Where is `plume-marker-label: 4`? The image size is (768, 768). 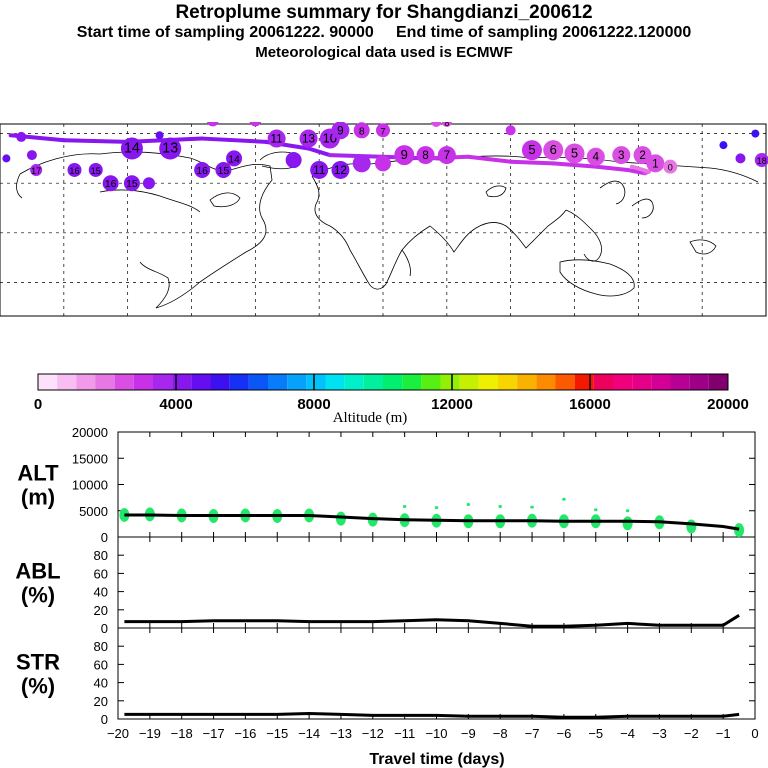 plume-marker-label: 4 is located at coordinates (596, 157).